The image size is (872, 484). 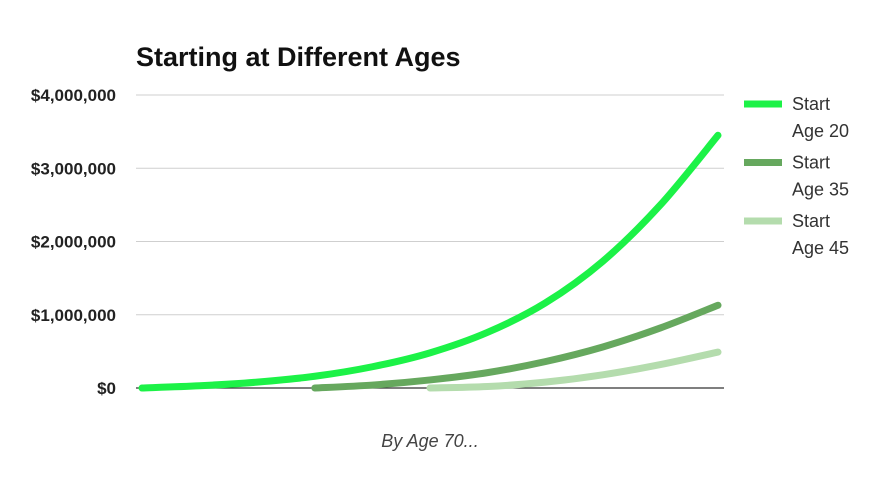 I want to click on legend: Start Age 20 Start Age 35 Start Age 45, so click(x=796, y=176).